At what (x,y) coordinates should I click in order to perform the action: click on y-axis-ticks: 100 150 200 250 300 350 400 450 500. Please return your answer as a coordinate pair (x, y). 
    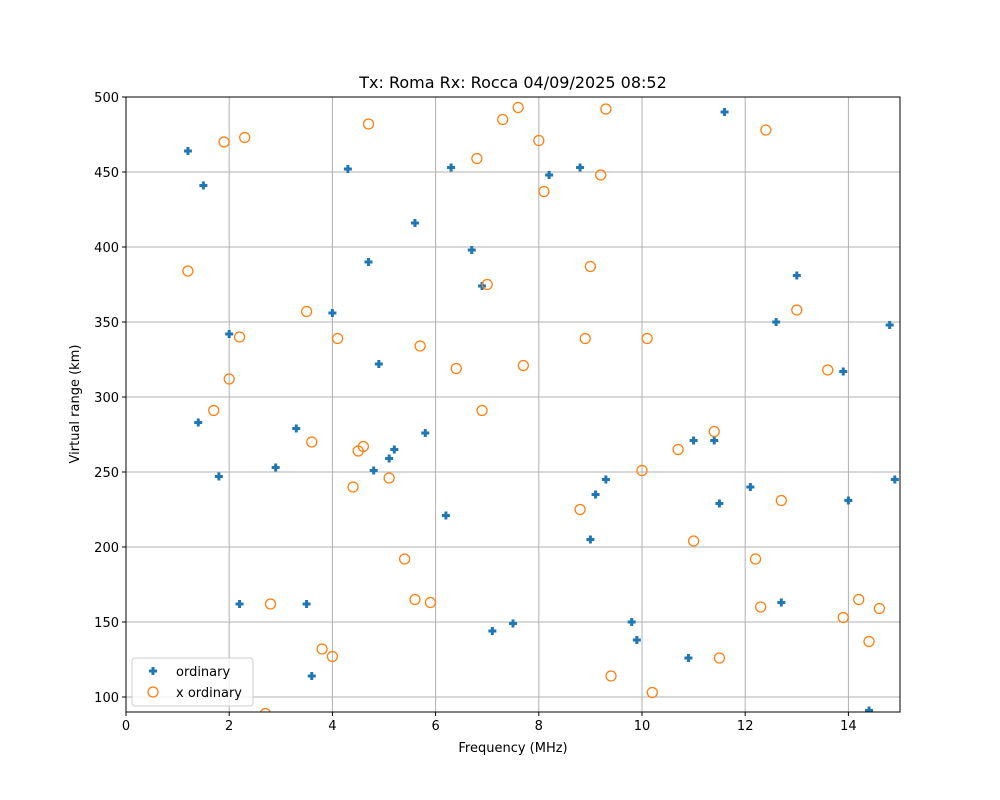
    Looking at the image, I should click on (110, 398).